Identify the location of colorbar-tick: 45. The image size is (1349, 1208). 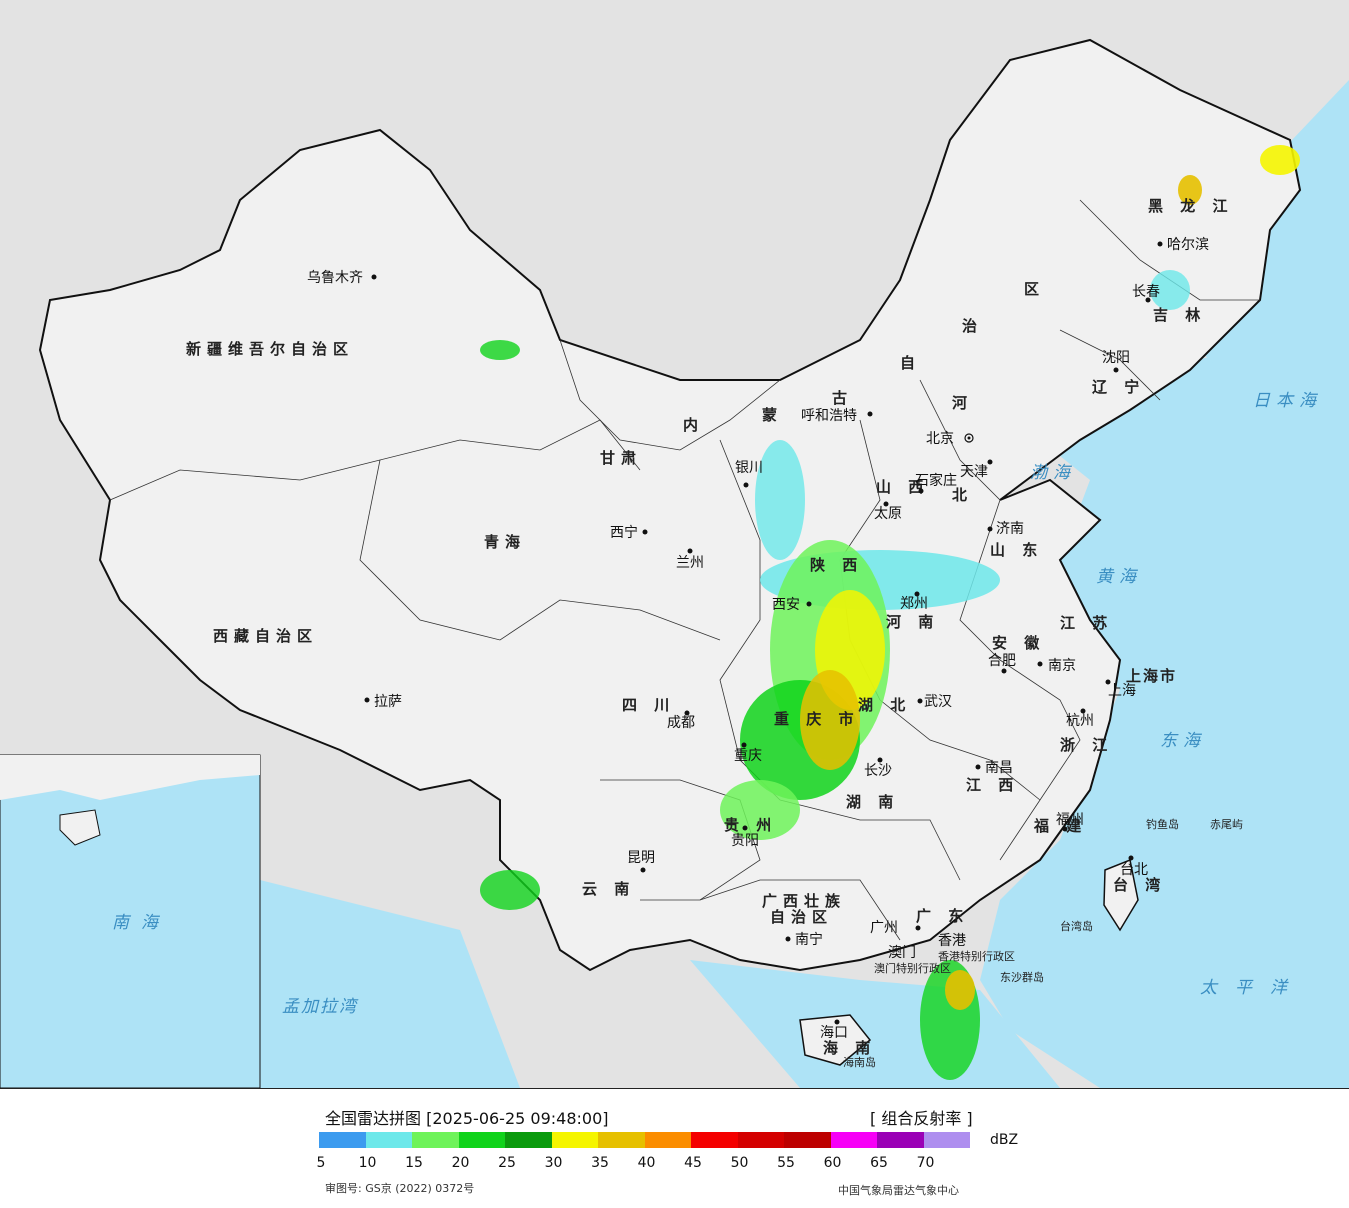
(693, 1163).